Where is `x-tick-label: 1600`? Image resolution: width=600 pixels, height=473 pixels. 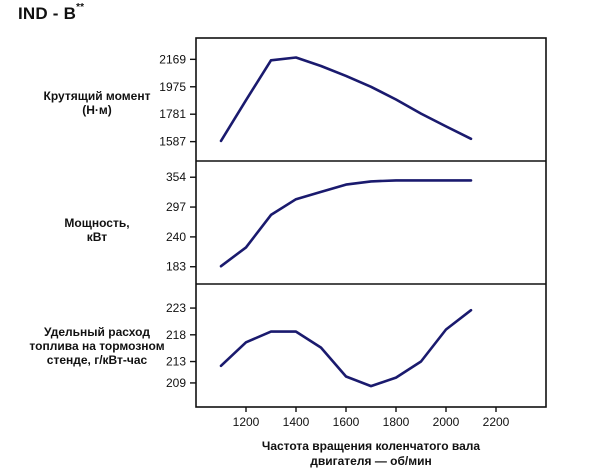
x-tick-label: 1600 is located at coordinates (346, 422).